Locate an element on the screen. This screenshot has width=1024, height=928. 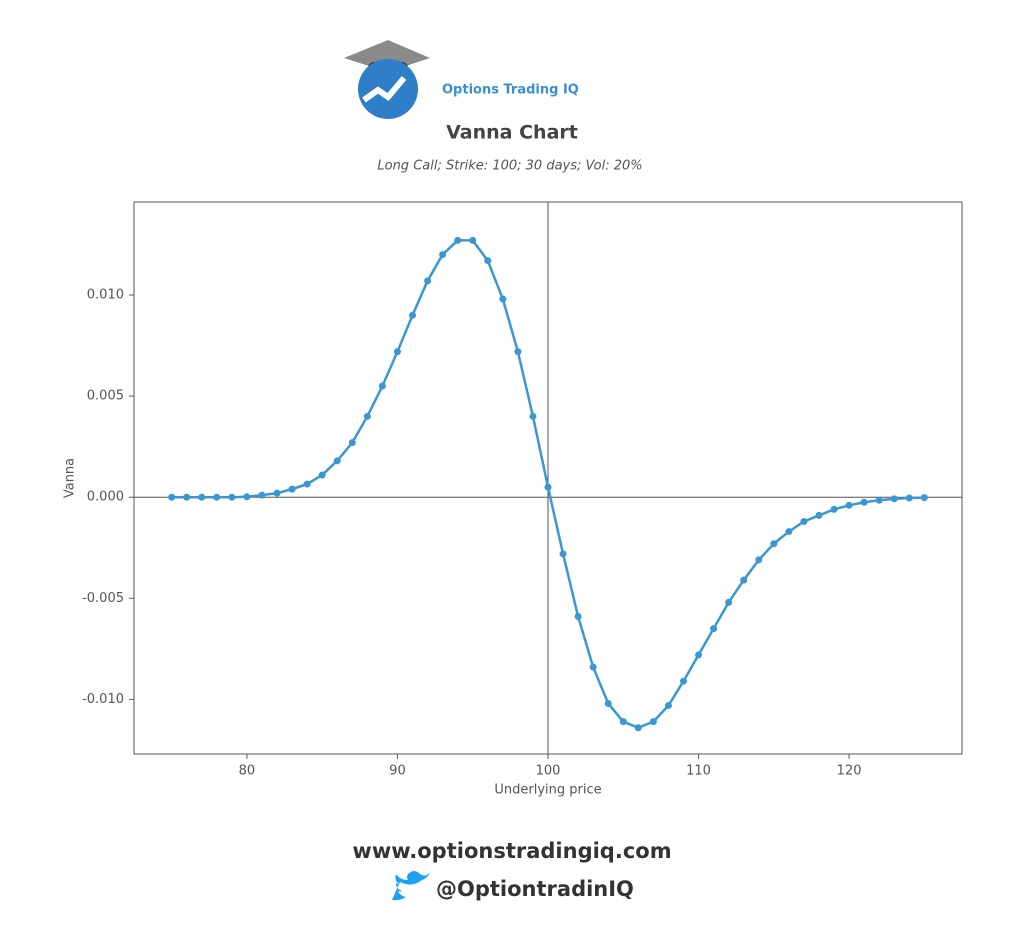
twitter-icon is located at coordinates (411, 886).